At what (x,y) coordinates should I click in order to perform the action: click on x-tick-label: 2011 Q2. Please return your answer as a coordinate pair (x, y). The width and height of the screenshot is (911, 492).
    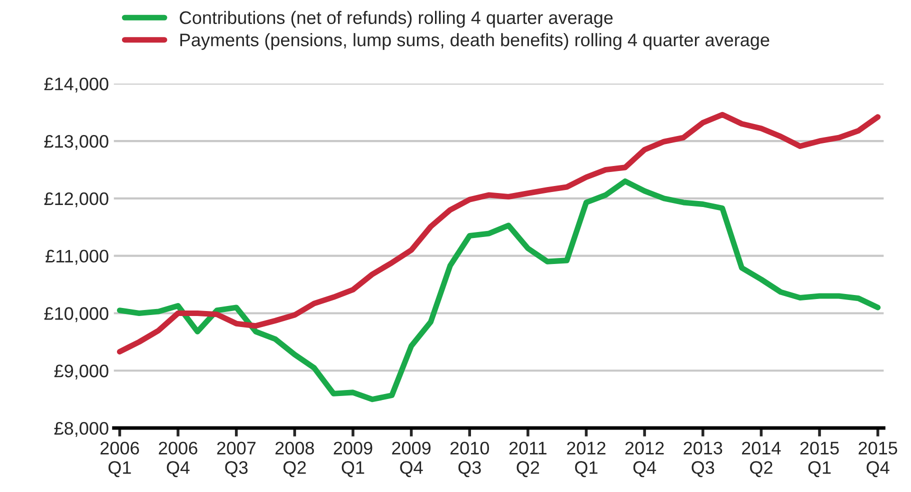
    Looking at the image, I should click on (527, 460).